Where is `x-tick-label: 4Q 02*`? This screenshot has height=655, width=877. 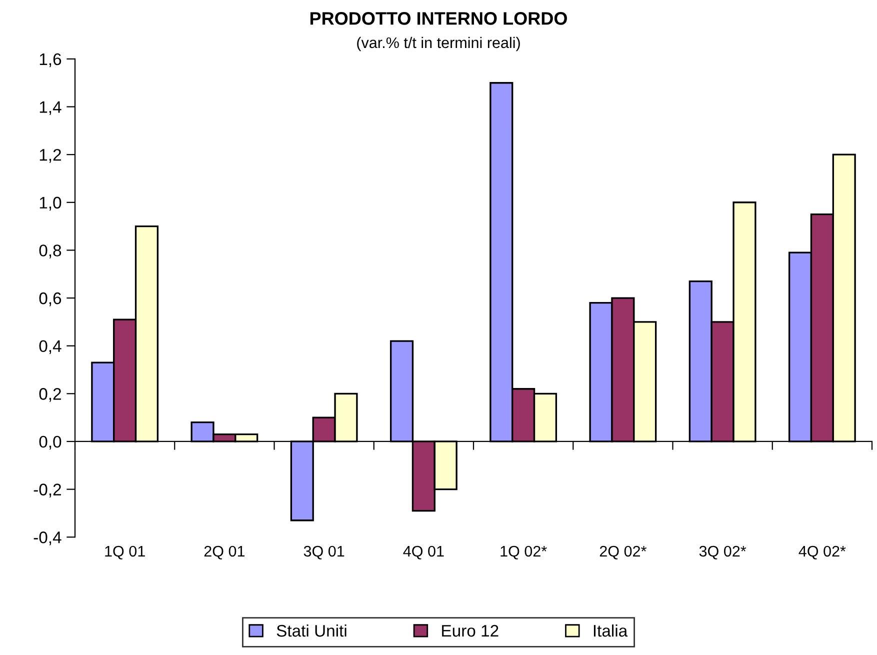 x-tick-label: 4Q 02* is located at coordinates (822, 553).